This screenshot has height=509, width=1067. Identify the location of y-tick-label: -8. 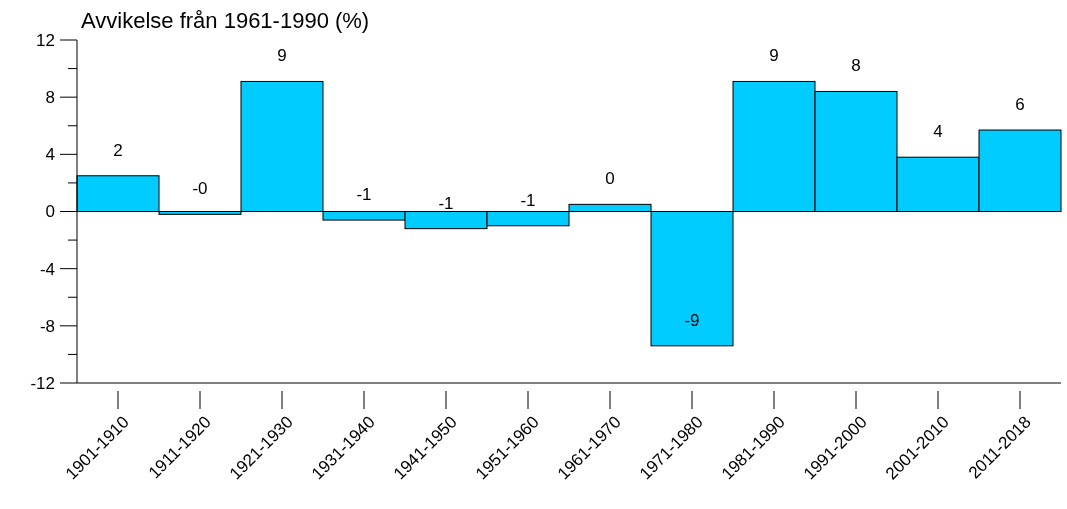
(47, 326).